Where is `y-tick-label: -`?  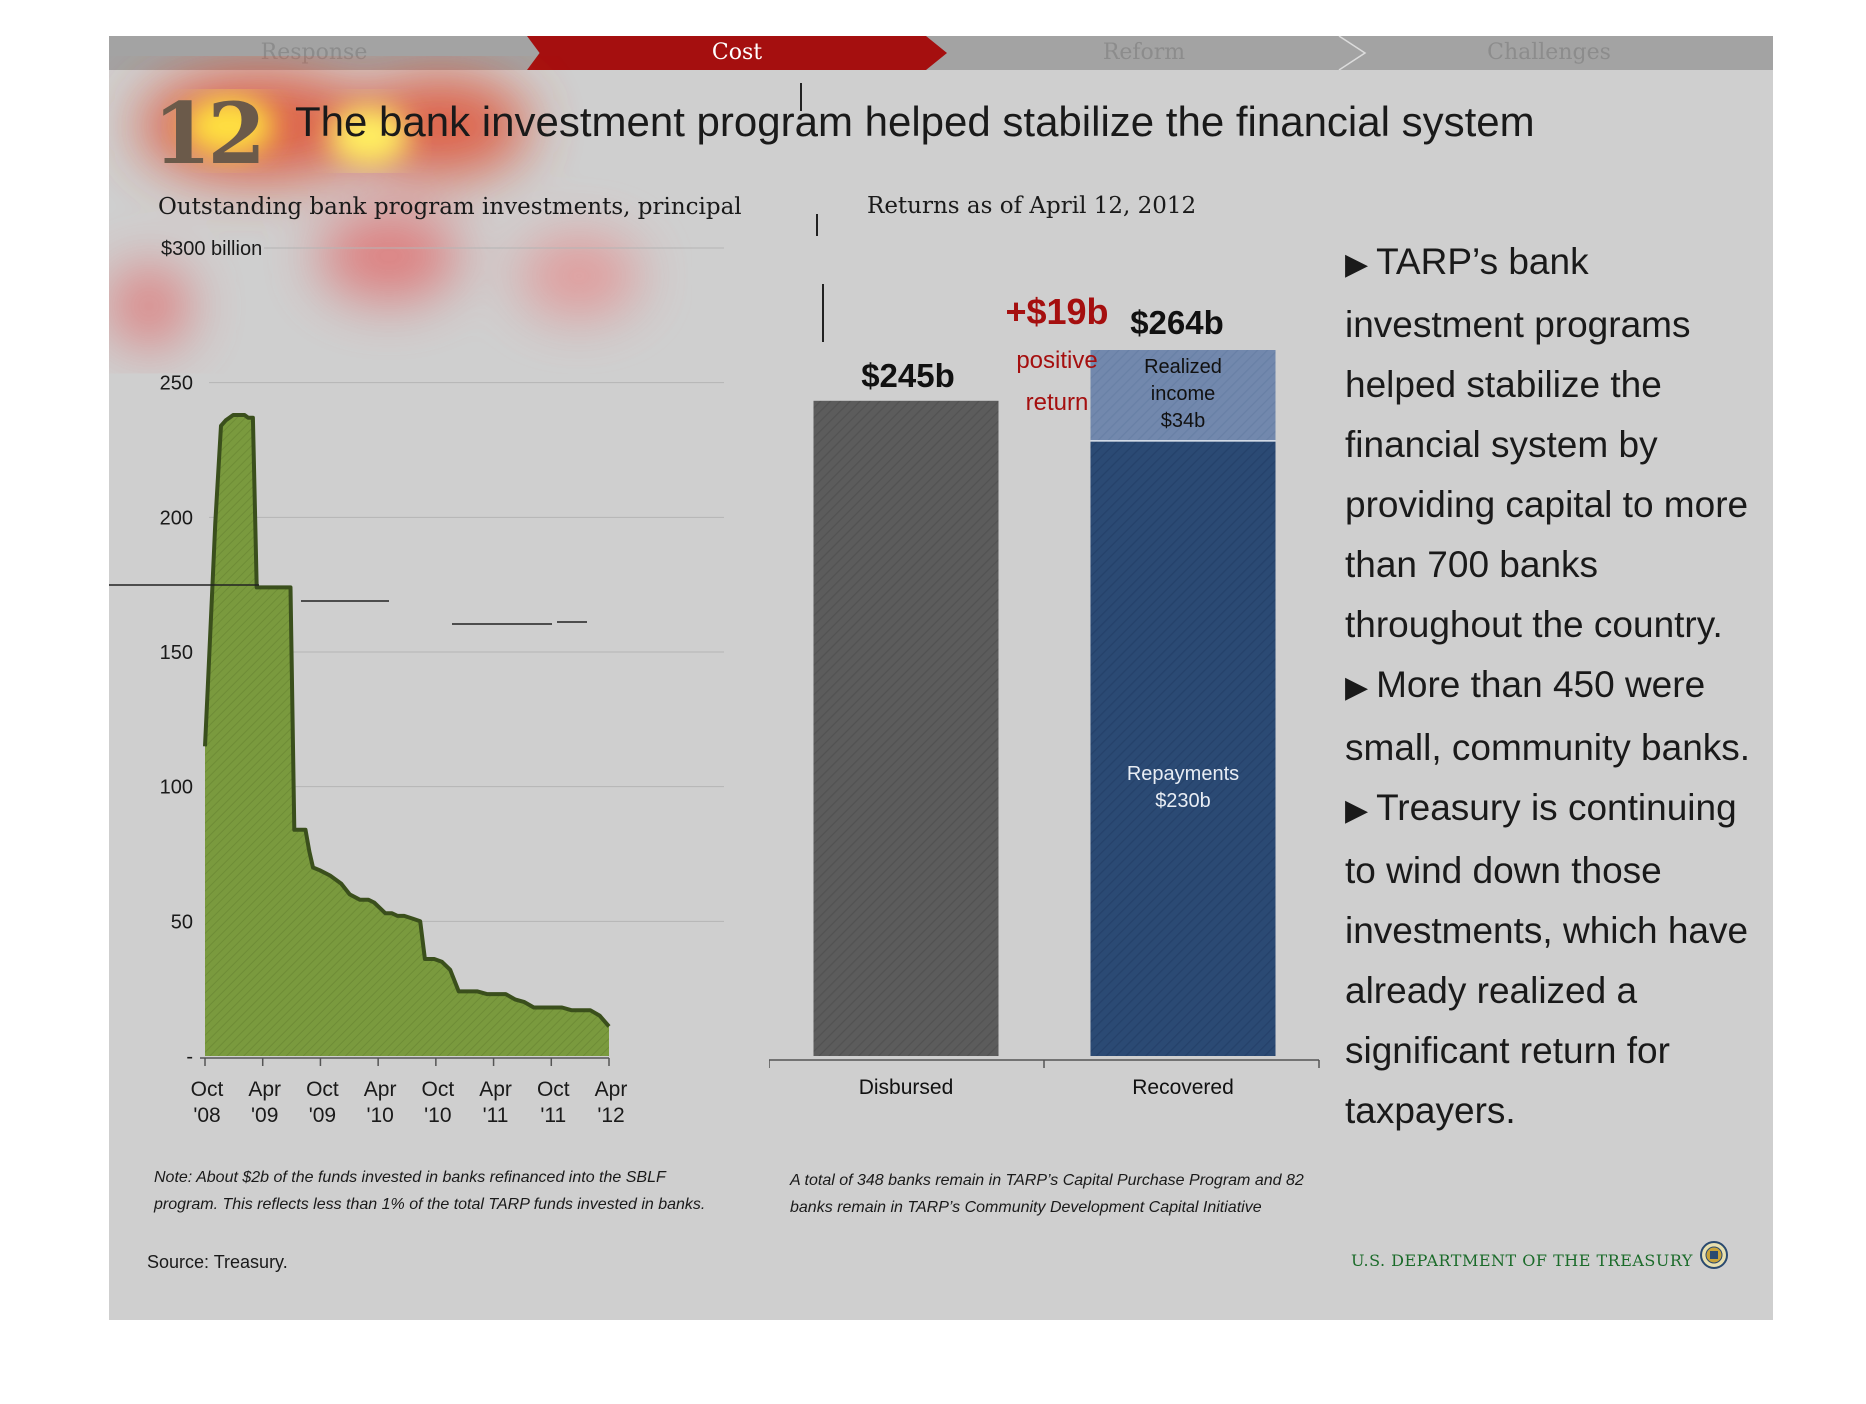
y-tick-label: - is located at coordinates (189, 1057).